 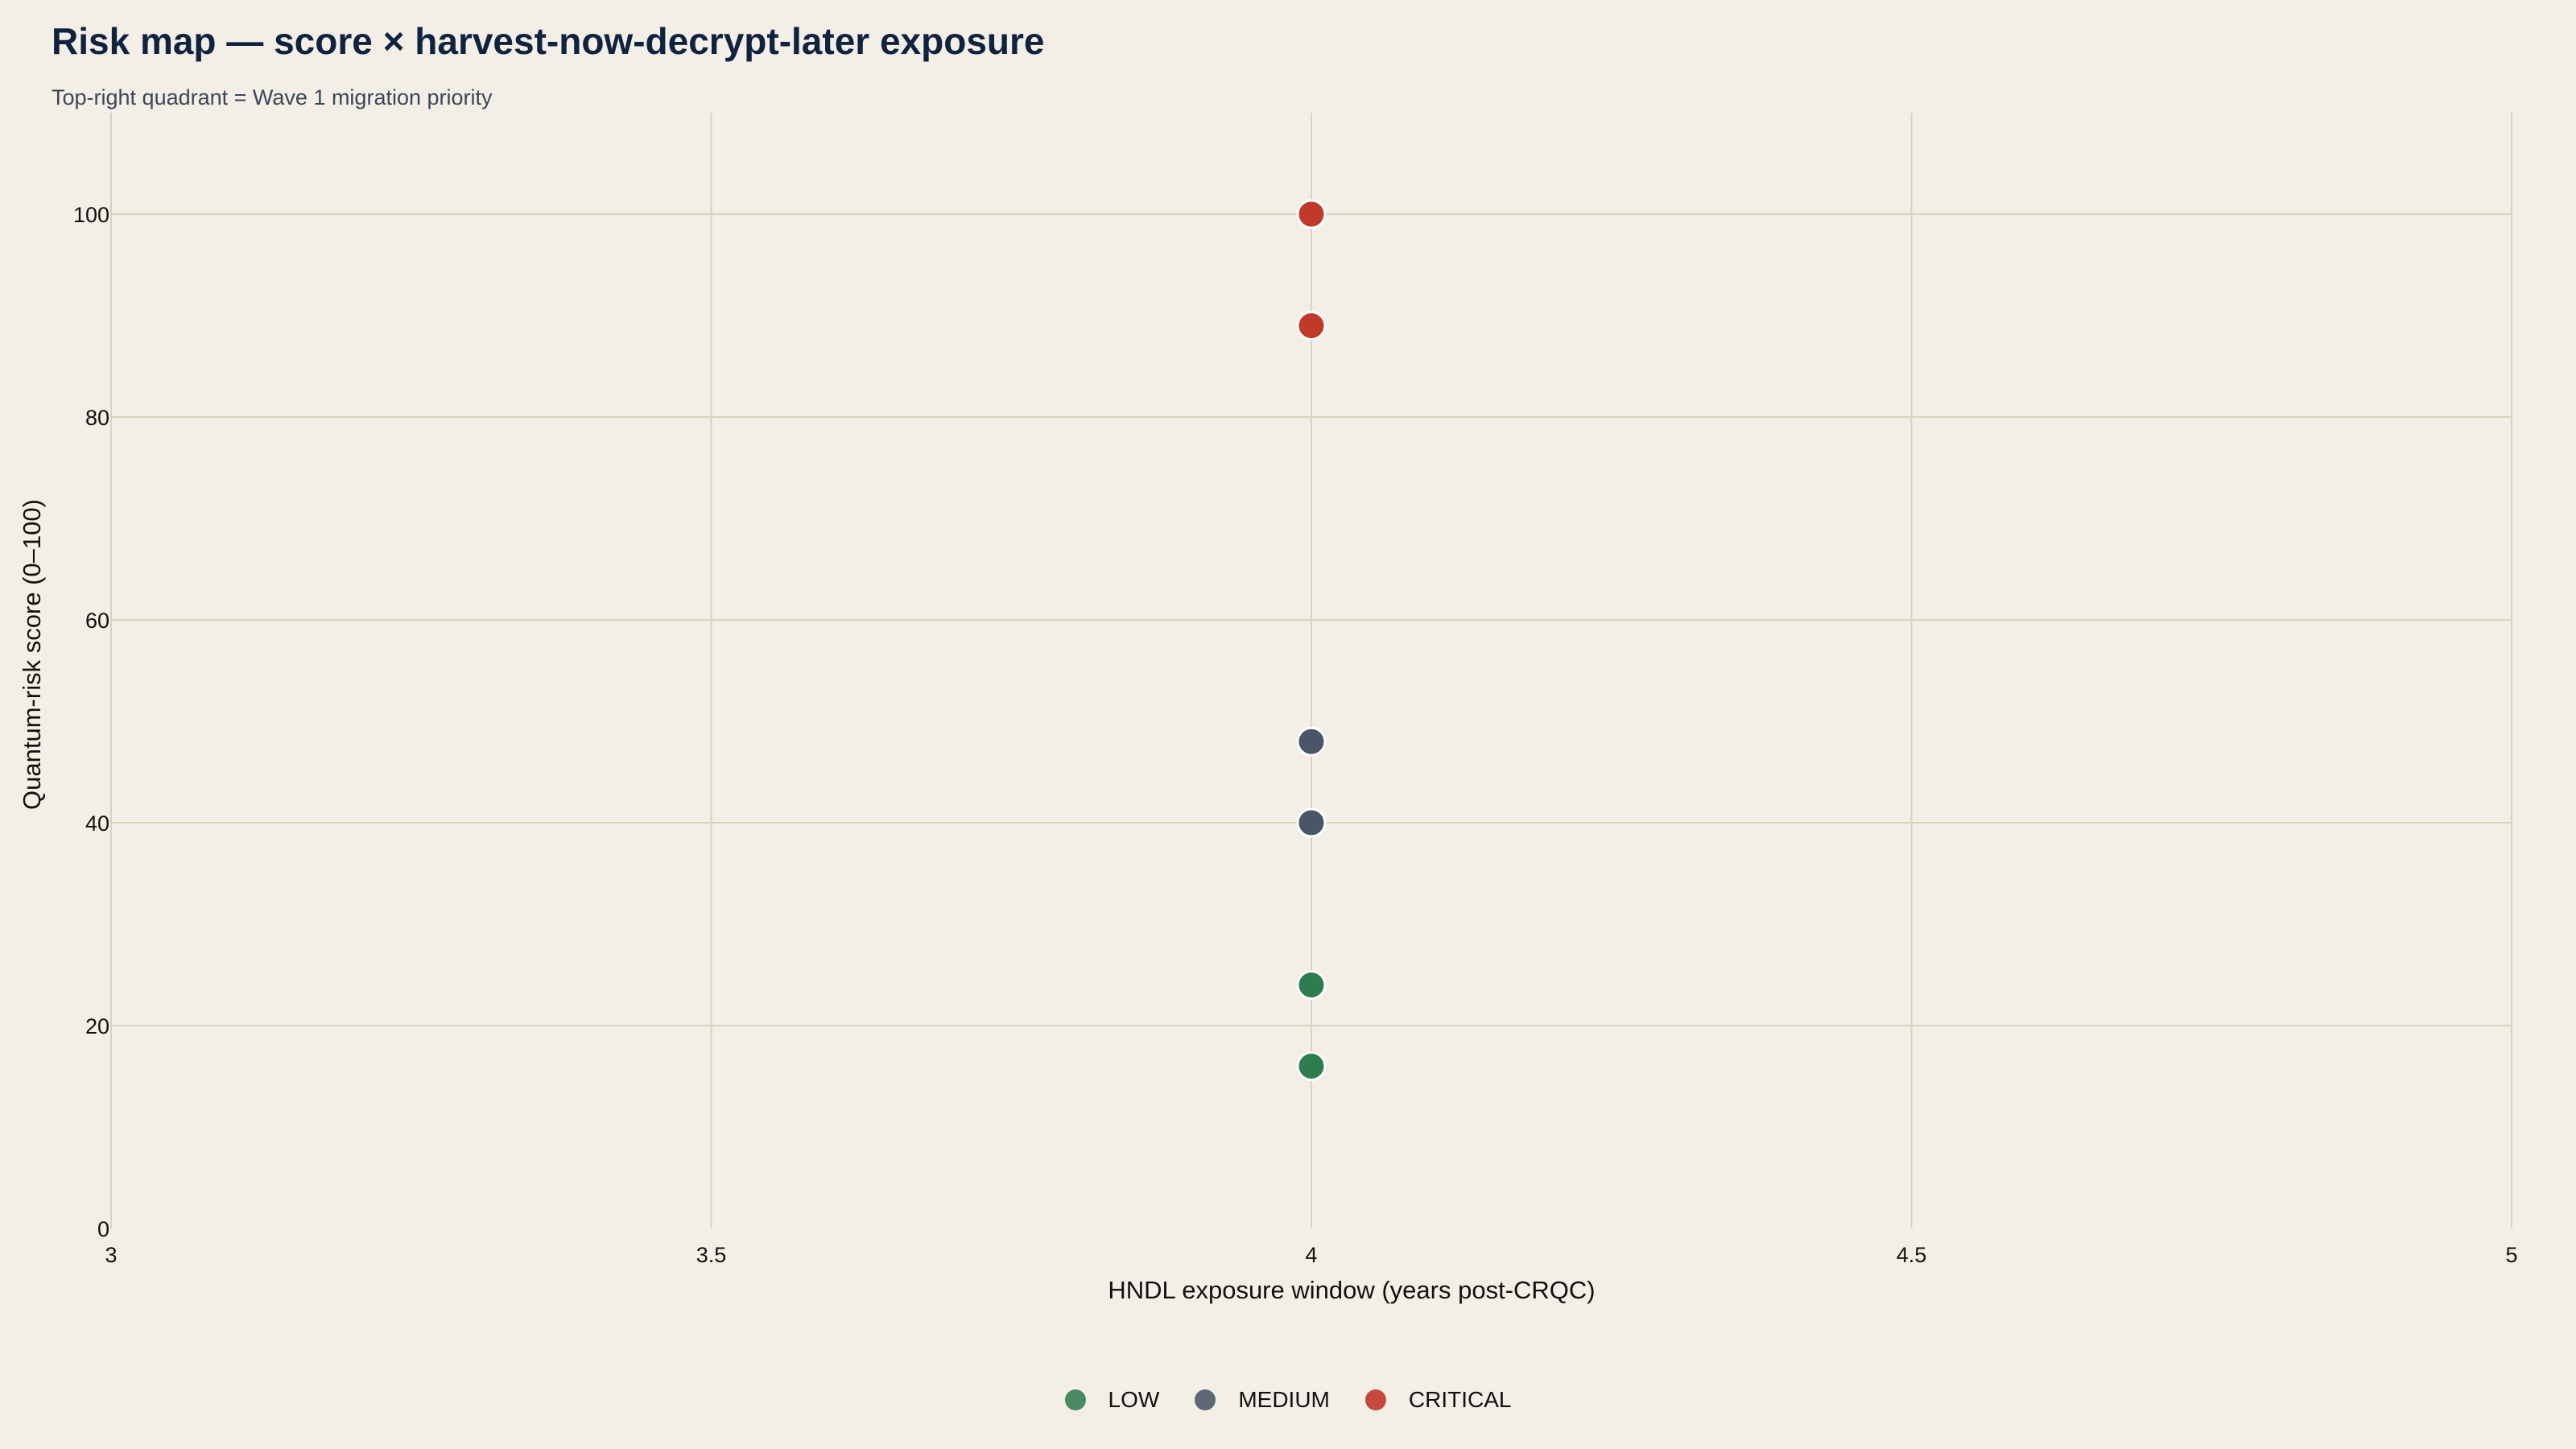 What do you see at coordinates (1311, 1255) in the screenshot?
I see `x-tick-label: 4` at bounding box center [1311, 1255].